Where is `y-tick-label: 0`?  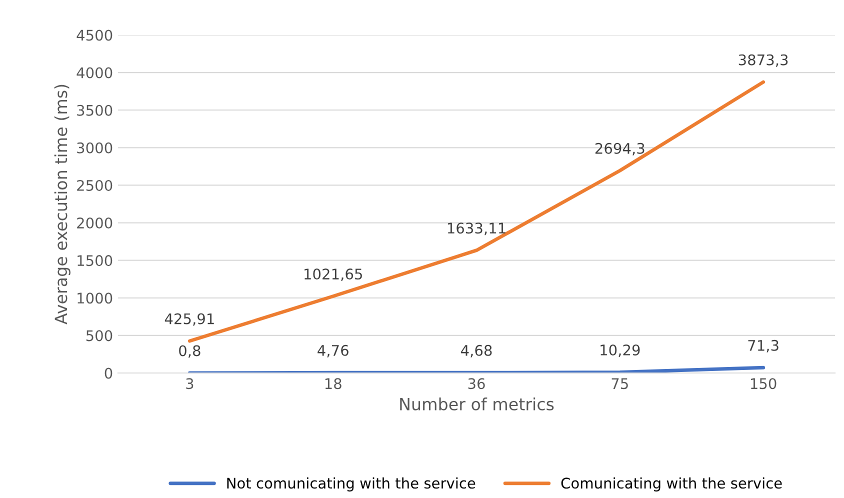 y-tick-label: 0 is located at coordinates (108, 373).